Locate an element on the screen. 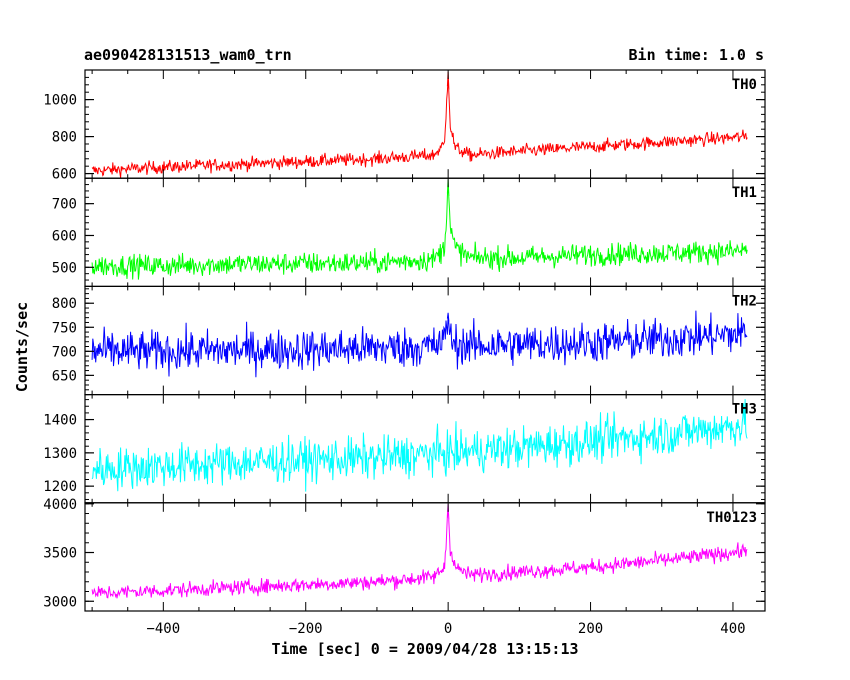  panel-label: TH0123 is located at coordinates (731, 518).